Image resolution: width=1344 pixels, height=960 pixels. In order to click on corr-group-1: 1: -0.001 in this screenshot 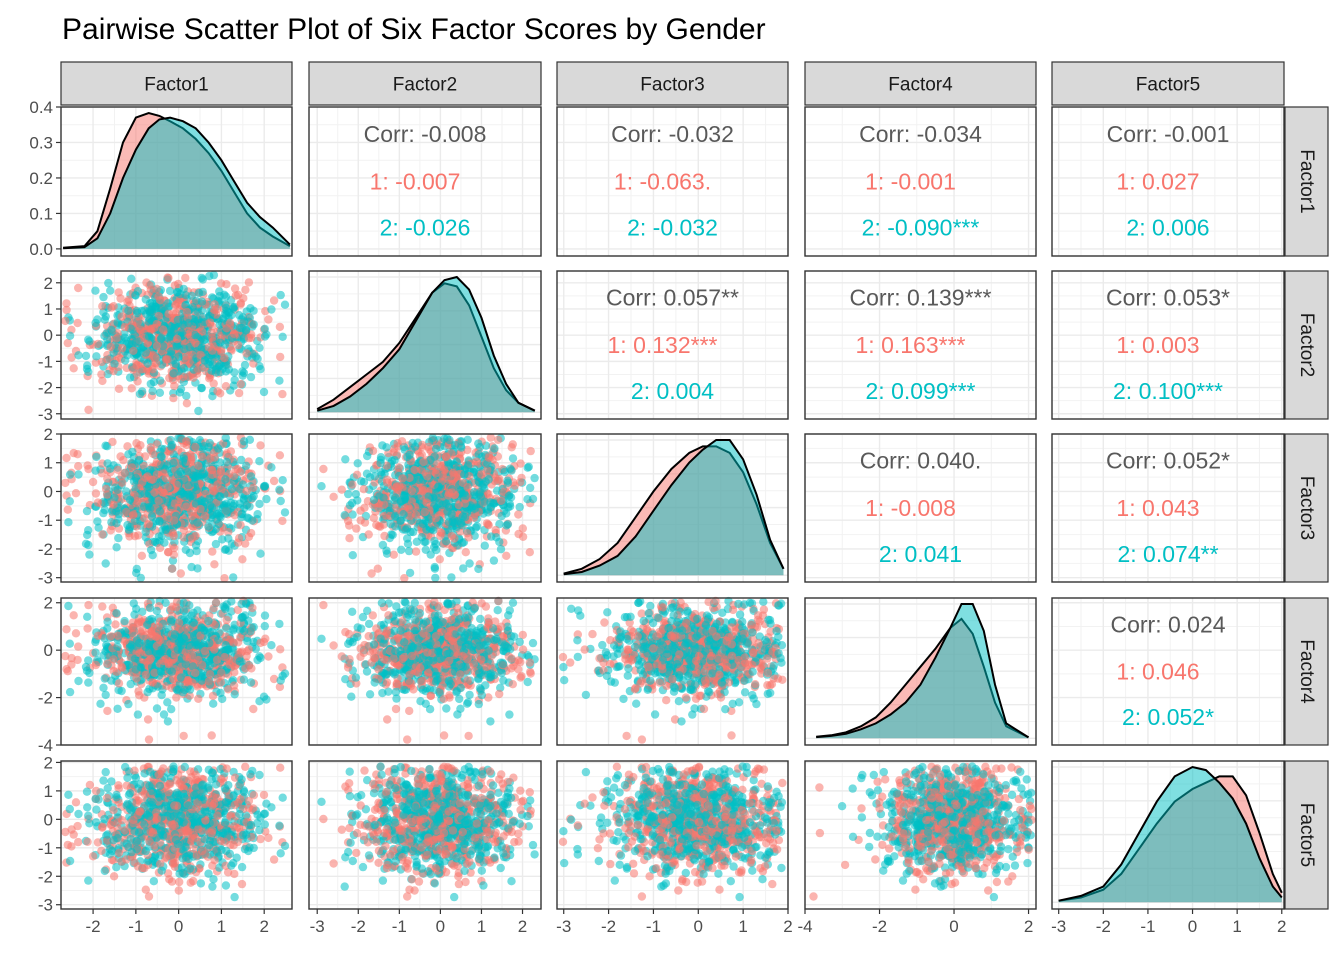, I will do `click(910, 182)`.